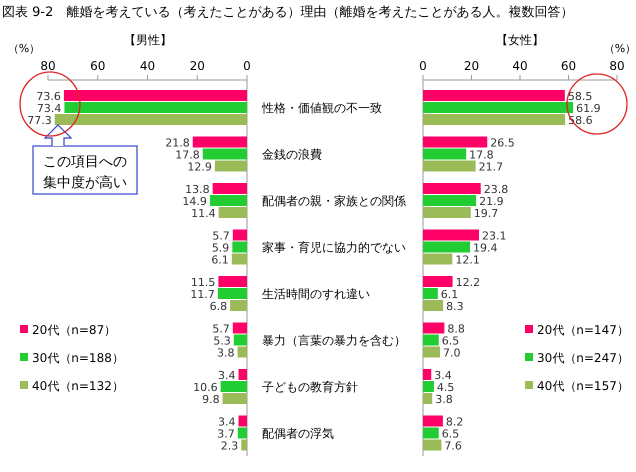 The height and width of the screenshot is (472, 636). Describe the element at coordinates (583, 358) in the screenshot. I see `legend-label: 30代（n=247）` at that location.